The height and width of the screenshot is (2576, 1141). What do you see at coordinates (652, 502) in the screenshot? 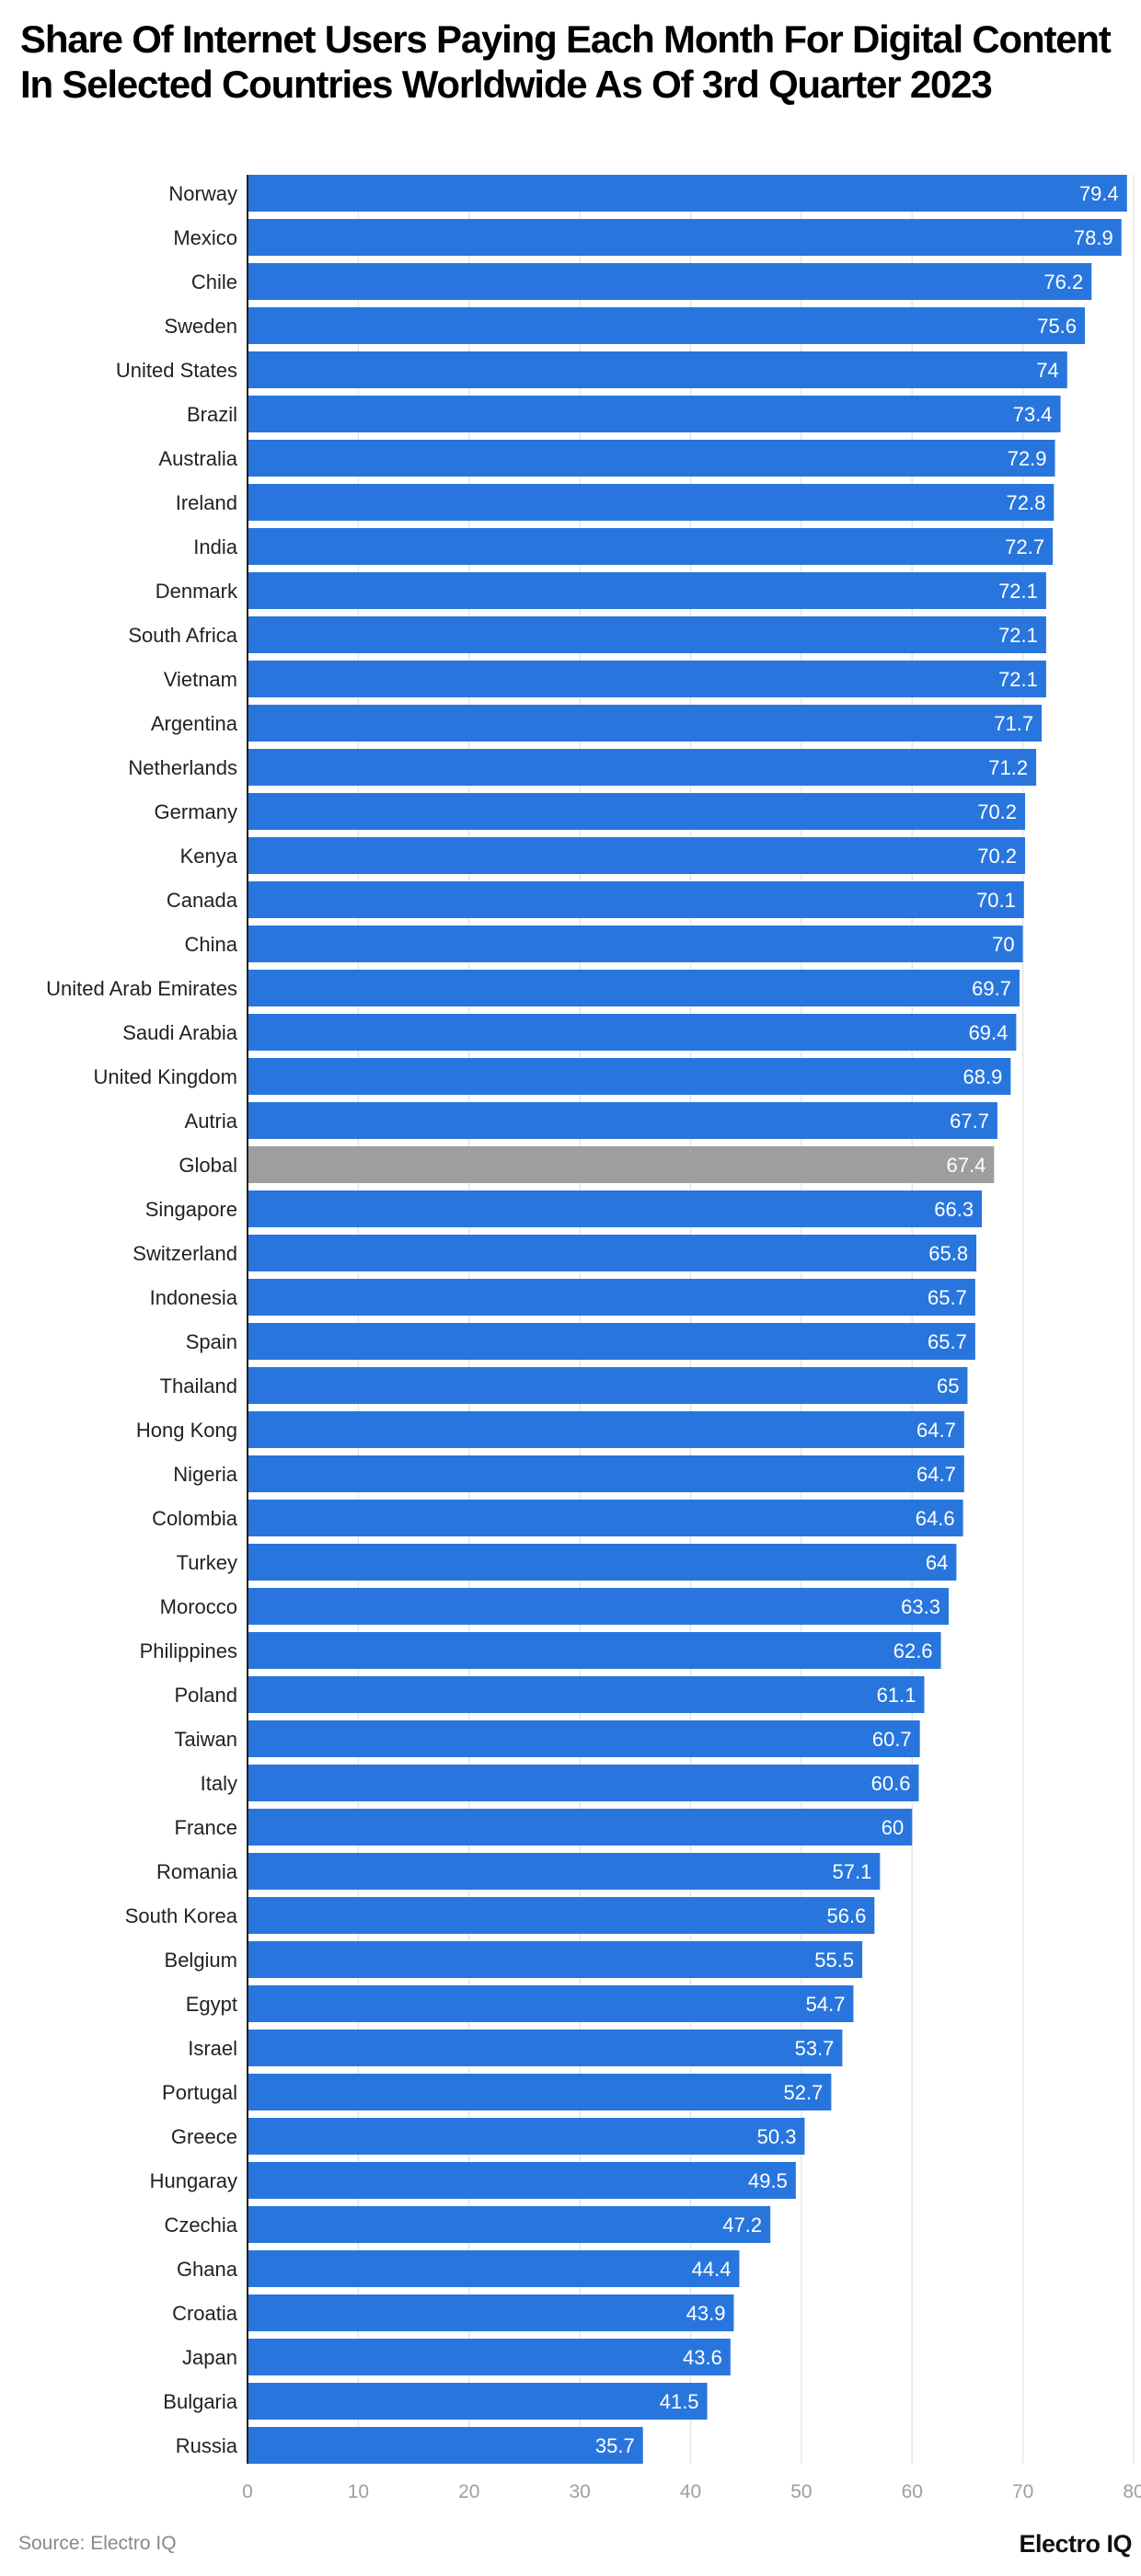
I see `bar-ireland` at bounding box center [652, 502].